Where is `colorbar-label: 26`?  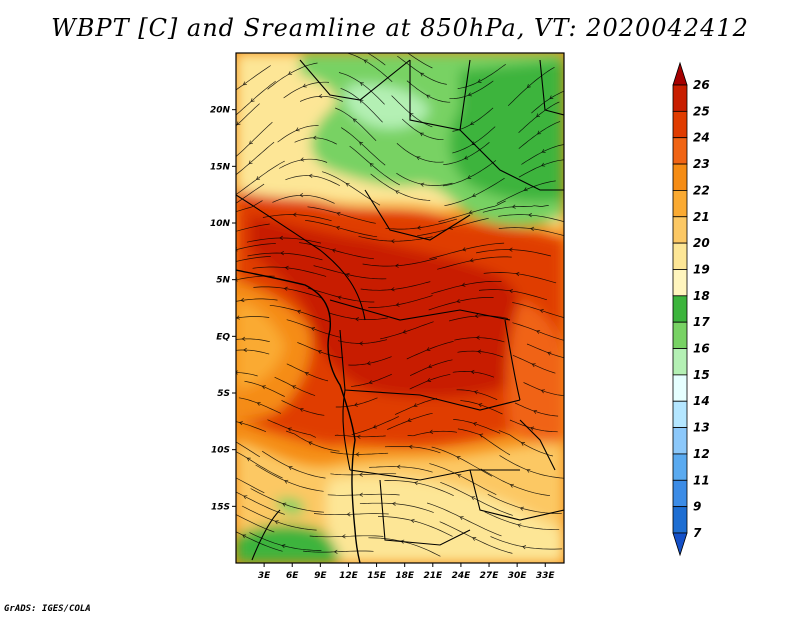
colorbar-label: 26 is located at coordinates (701, 85).